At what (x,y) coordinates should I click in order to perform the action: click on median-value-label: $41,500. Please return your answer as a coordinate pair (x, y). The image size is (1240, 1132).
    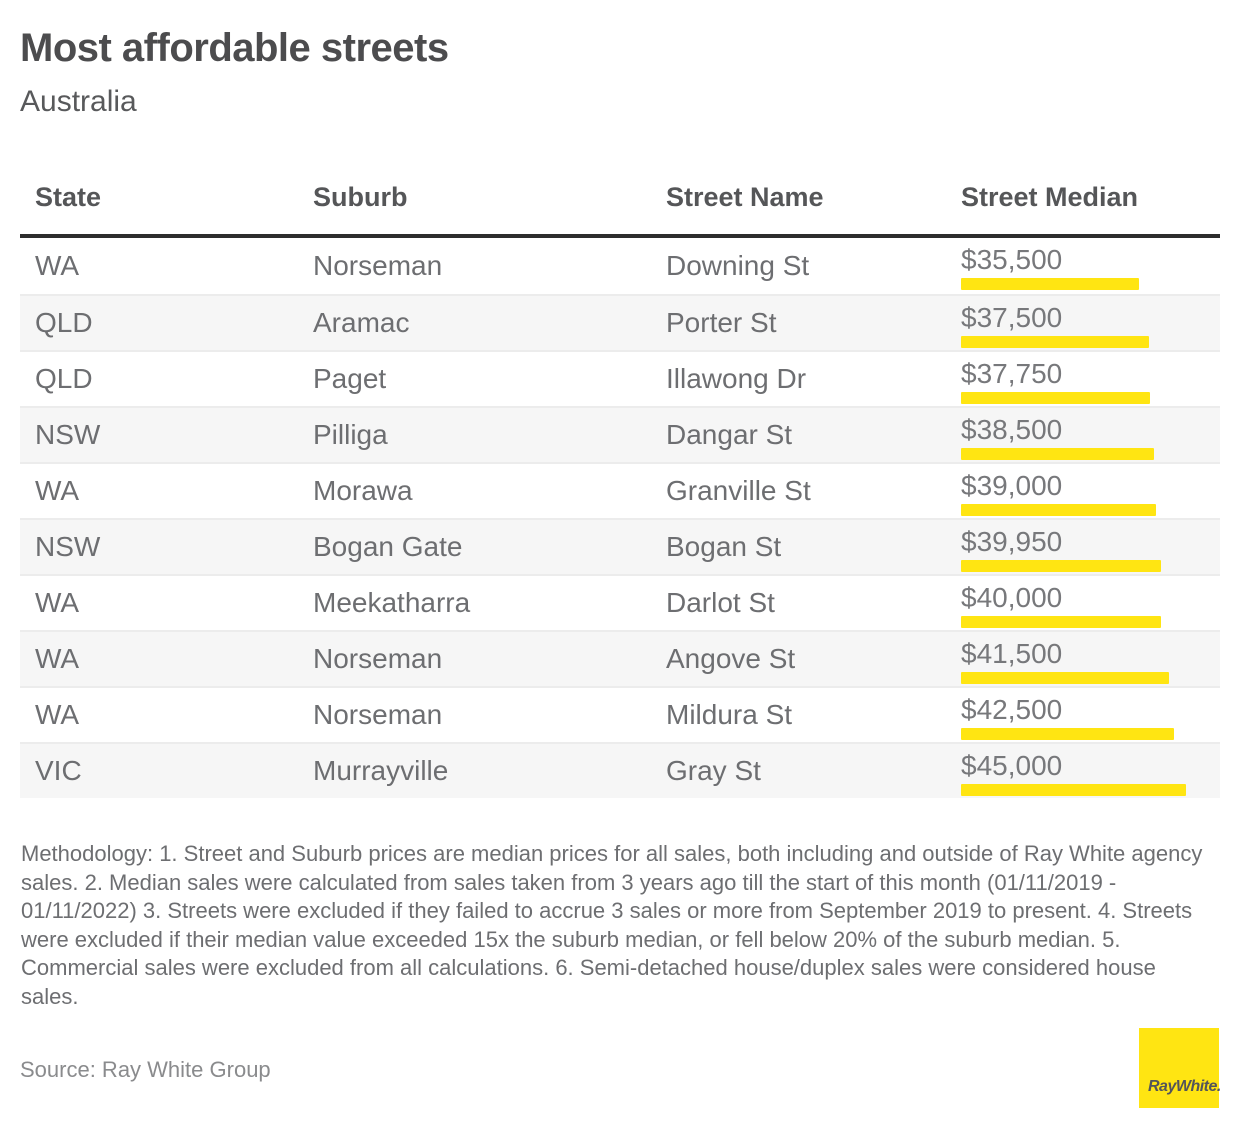
    Looking at the image, I should click on (1012, 653).